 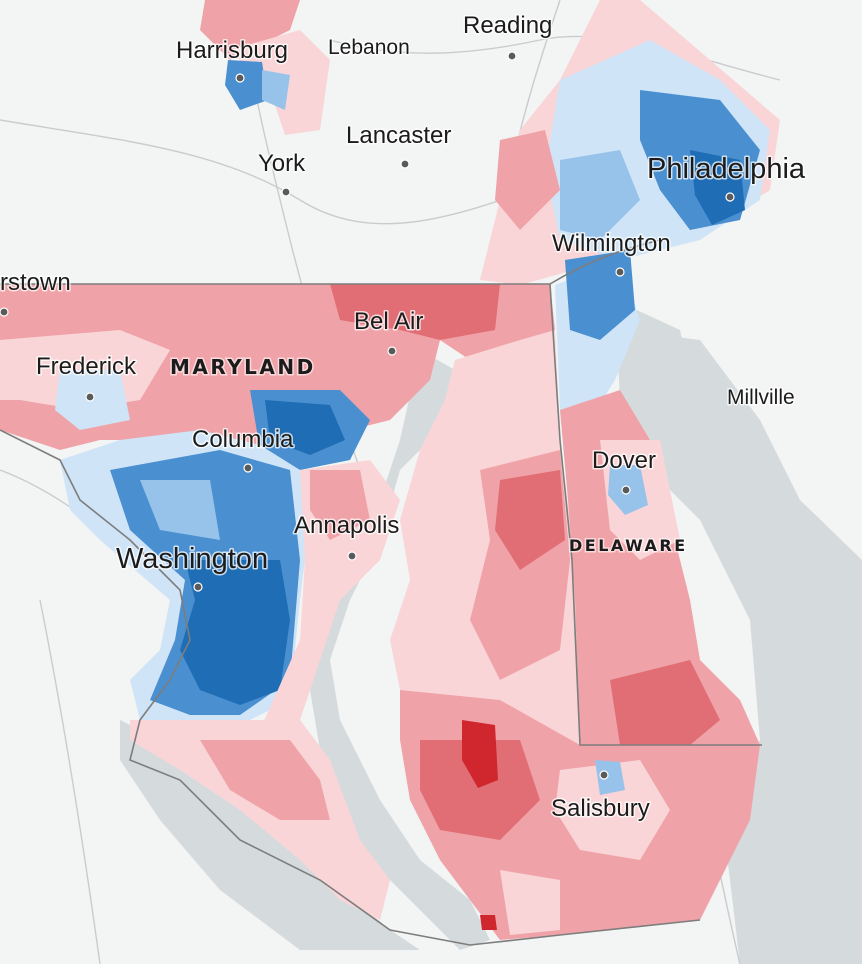 I want to click on chesapeake-bay, so click(x=400, y=650).